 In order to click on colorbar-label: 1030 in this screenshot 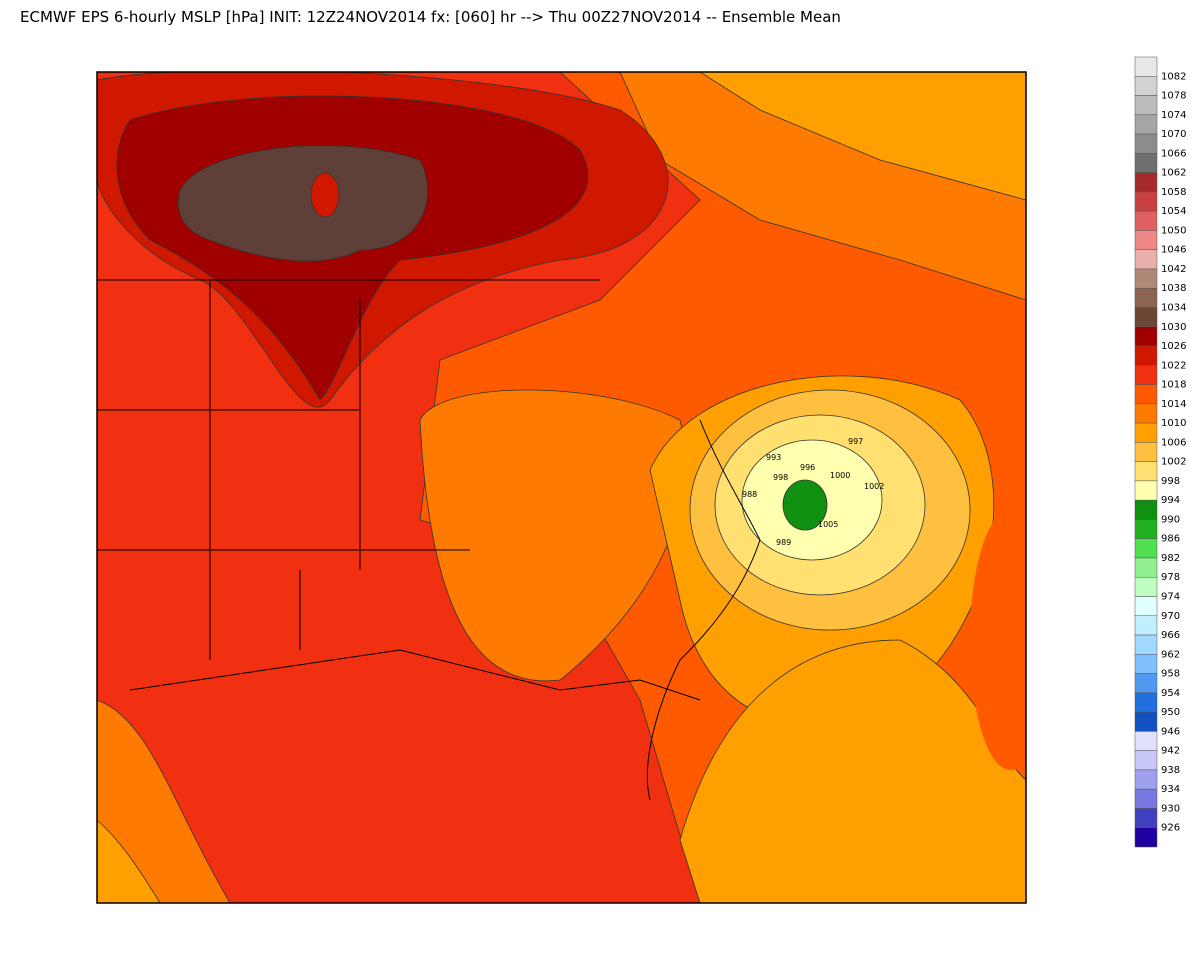, I will do `click(1173, 327)`.